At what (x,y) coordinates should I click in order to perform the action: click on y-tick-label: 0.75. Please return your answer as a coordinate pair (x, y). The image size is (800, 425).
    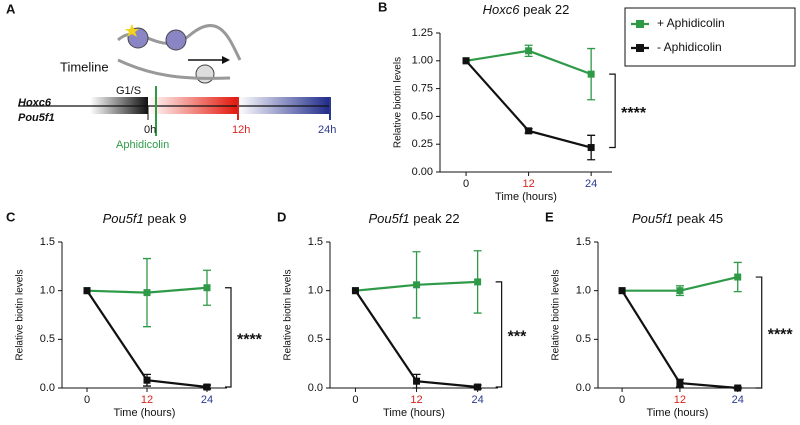
    Looking at the image, I should click on (422, 89).